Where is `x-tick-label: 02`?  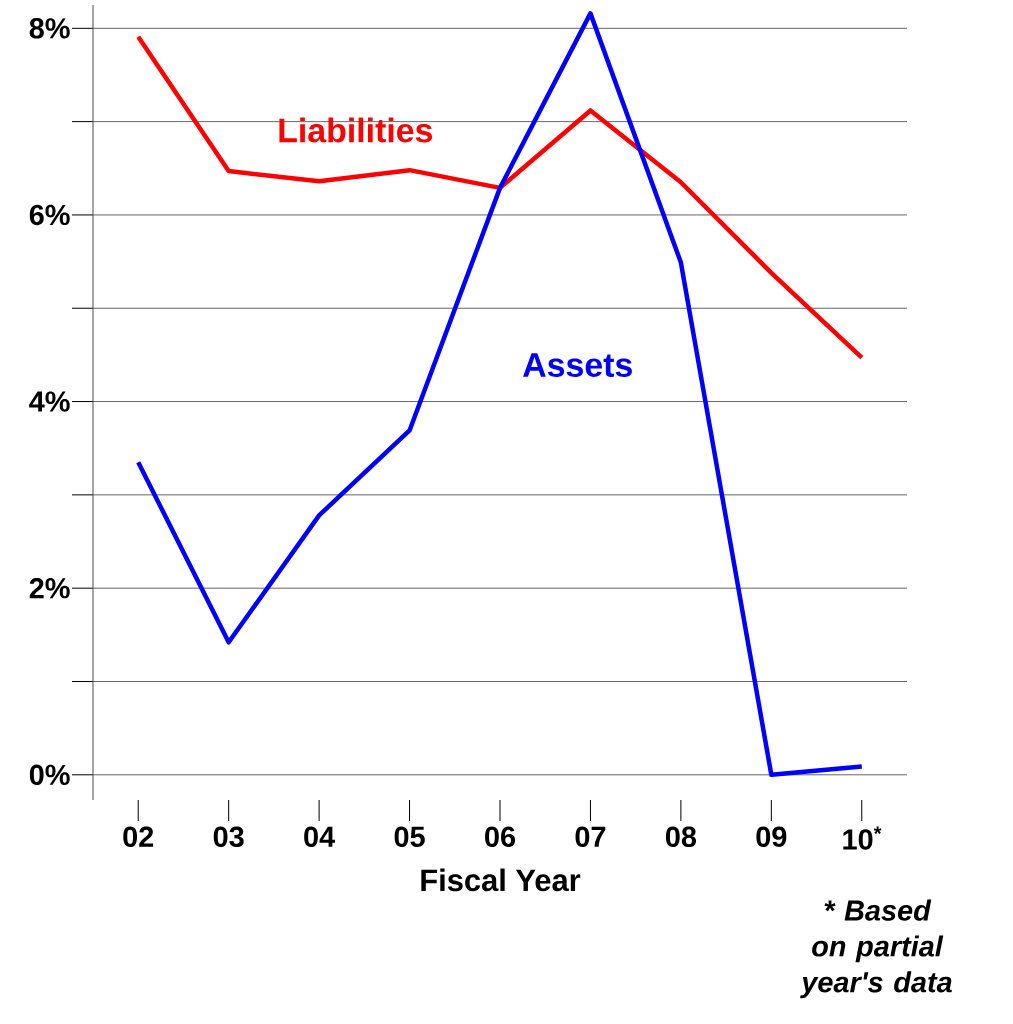
x-tick-label: 02 is located at coordinates (138, 836).